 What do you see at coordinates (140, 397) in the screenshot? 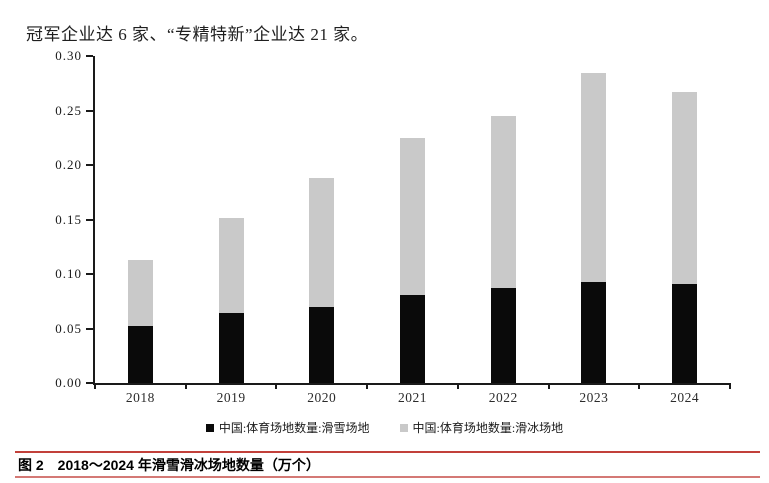
I see `x-axis-tick-label: 2018` at bounding box center [140, 397].